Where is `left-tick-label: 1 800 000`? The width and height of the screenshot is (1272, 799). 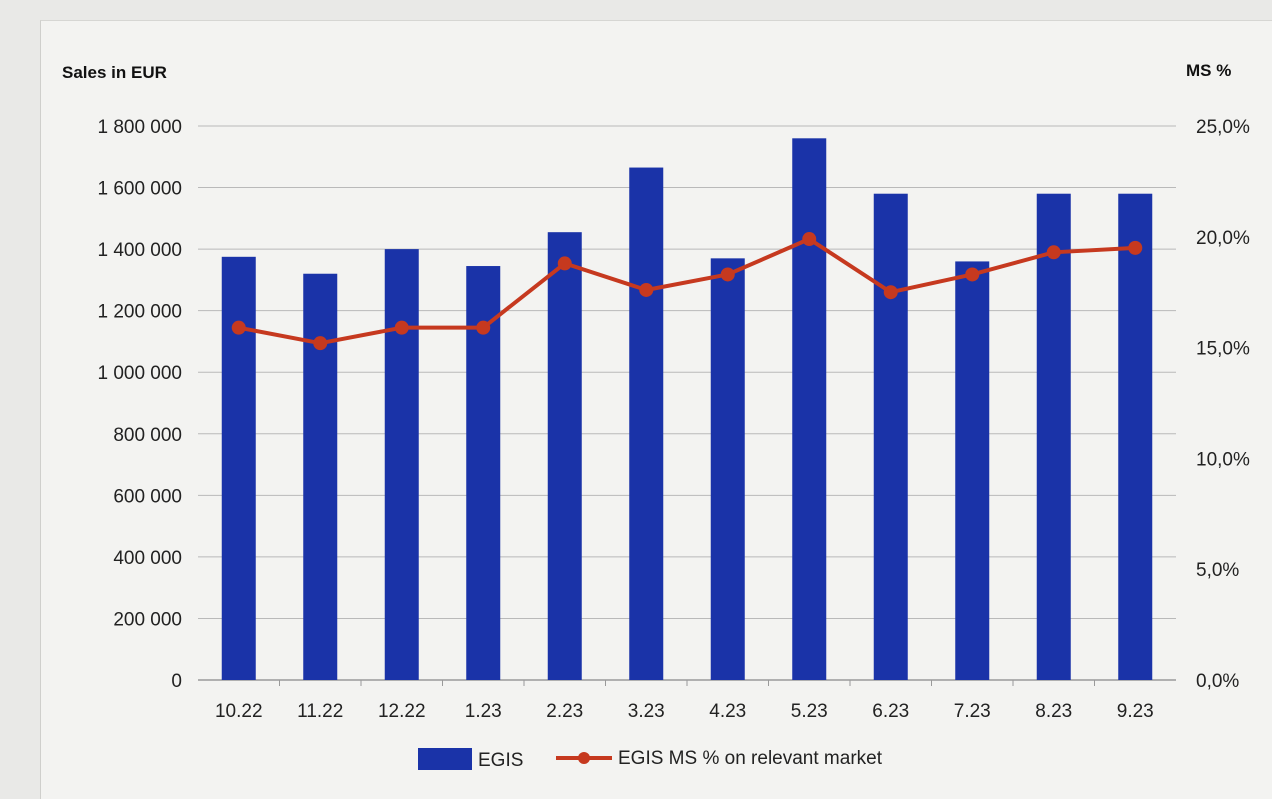
left-tick-label: 1 800 000 is located at coordinates (139, 127).